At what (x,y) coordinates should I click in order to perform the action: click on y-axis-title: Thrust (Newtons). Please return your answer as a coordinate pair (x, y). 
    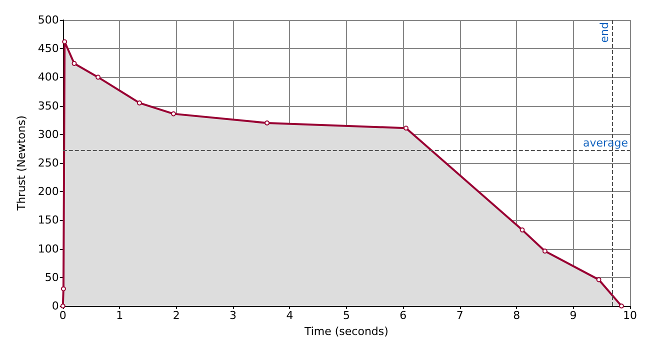
    Looking at the image, I should click on (21, 163).